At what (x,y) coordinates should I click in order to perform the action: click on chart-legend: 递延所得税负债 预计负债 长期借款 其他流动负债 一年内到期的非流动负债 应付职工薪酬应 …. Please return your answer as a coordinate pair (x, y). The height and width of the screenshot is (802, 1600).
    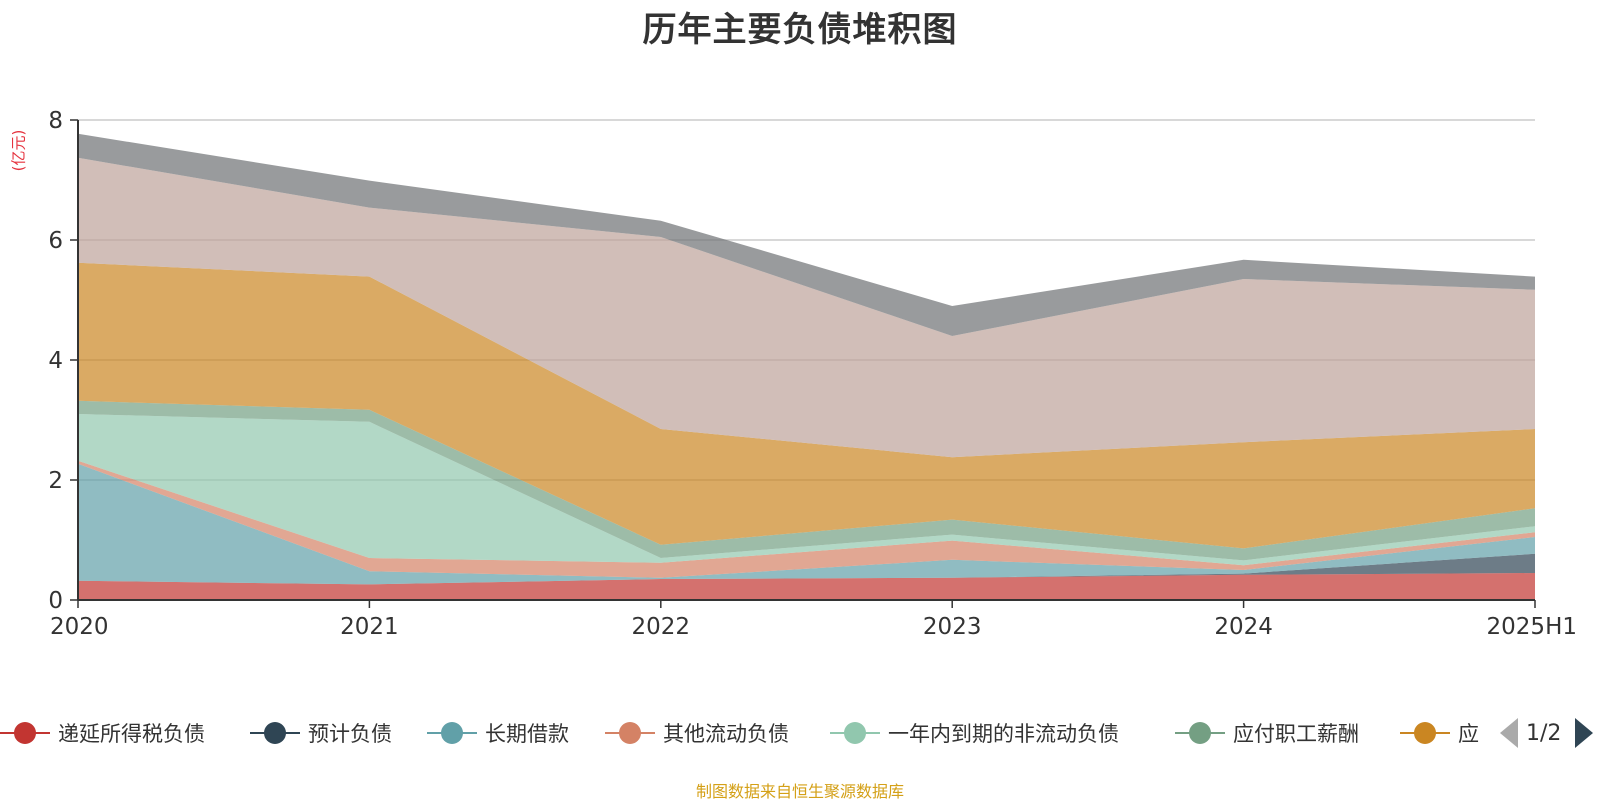
    Looking at the image, I should click on (800, 733).